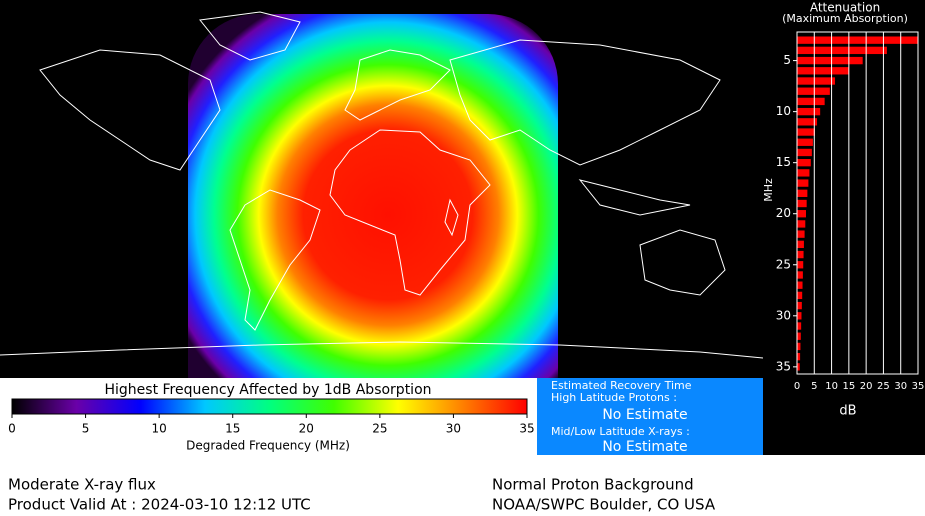  Describe the element at coordinates (379, 429) in the screenshot. I see `colorbar-tick-label: 25` at that location.